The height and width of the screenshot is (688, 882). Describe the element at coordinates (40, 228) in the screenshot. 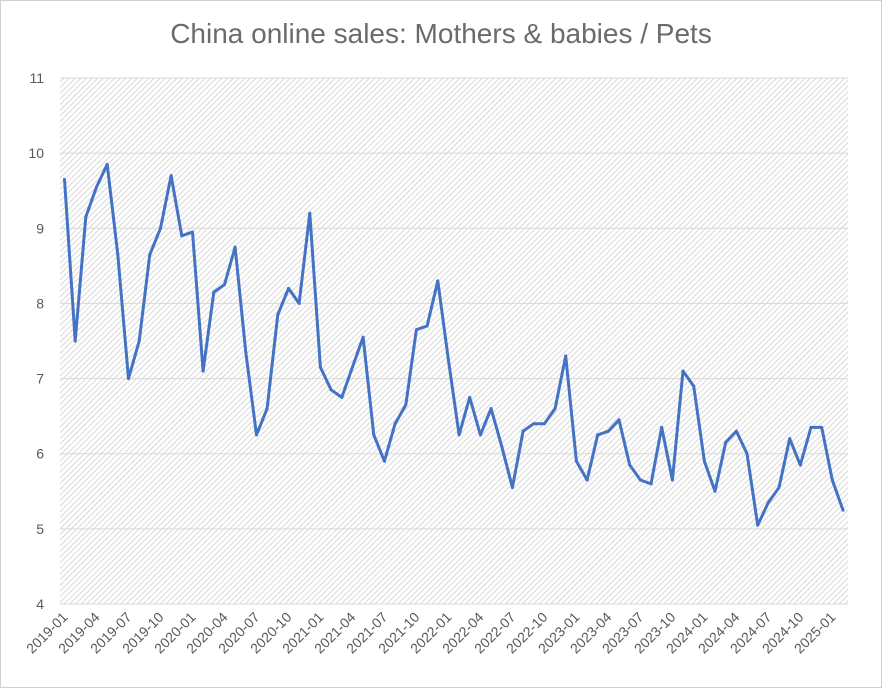

I see `y-tick-label: 9` at that location.